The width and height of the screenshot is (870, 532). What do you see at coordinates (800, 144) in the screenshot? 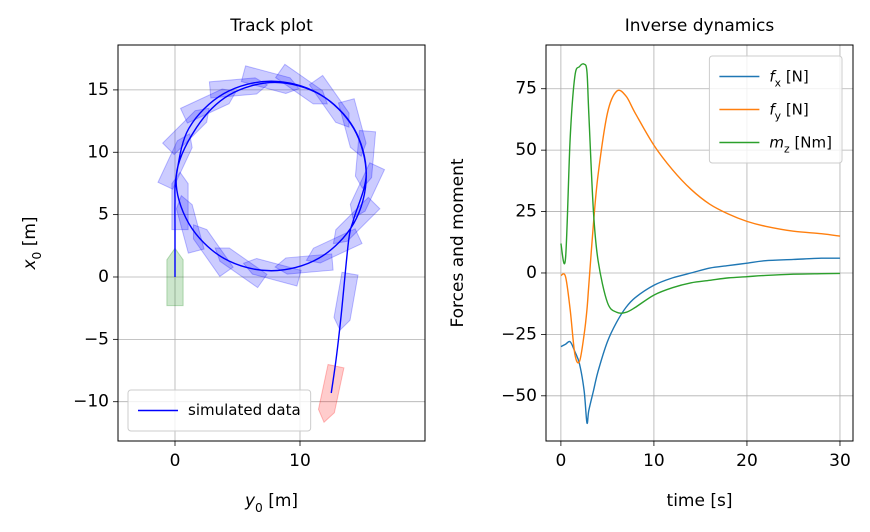
I see `legend-label: mz [Nm]` at bounding box center [800, 144].